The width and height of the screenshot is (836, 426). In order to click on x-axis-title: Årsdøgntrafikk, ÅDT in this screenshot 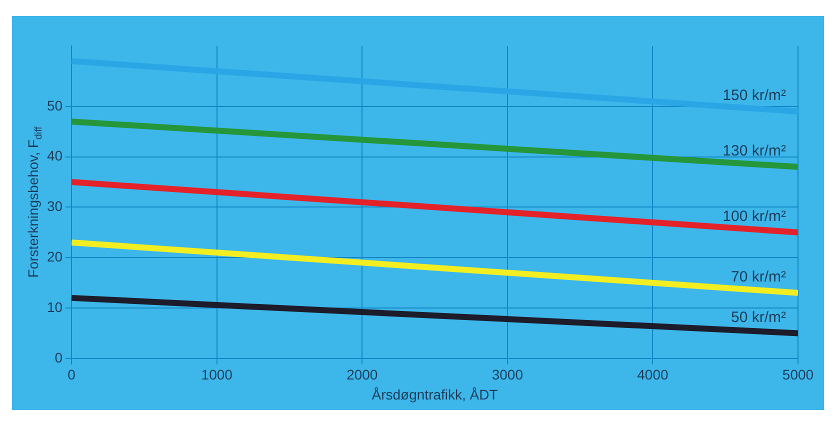, I will do `click(435, 394)`.